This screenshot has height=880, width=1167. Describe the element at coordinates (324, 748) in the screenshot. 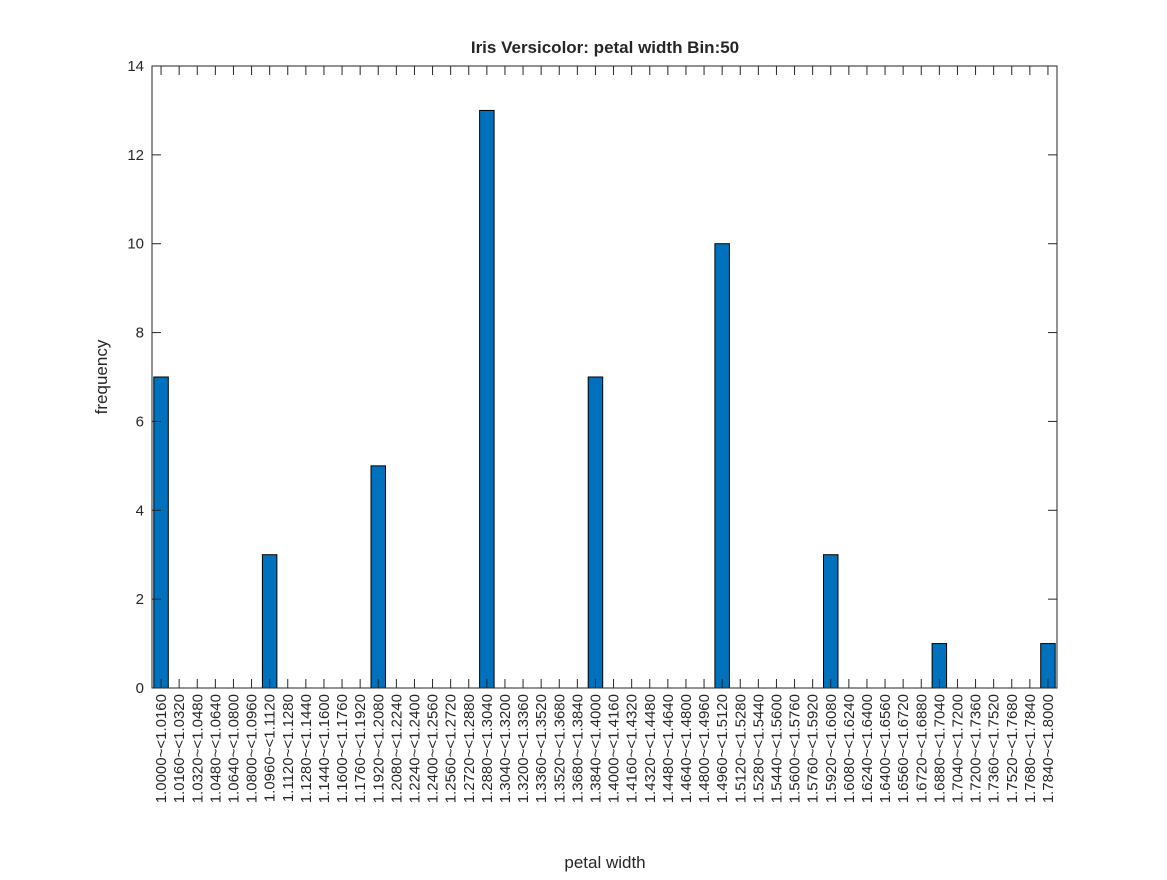

I see `x-tick-label: 1.1440~<1.1600` at that location.